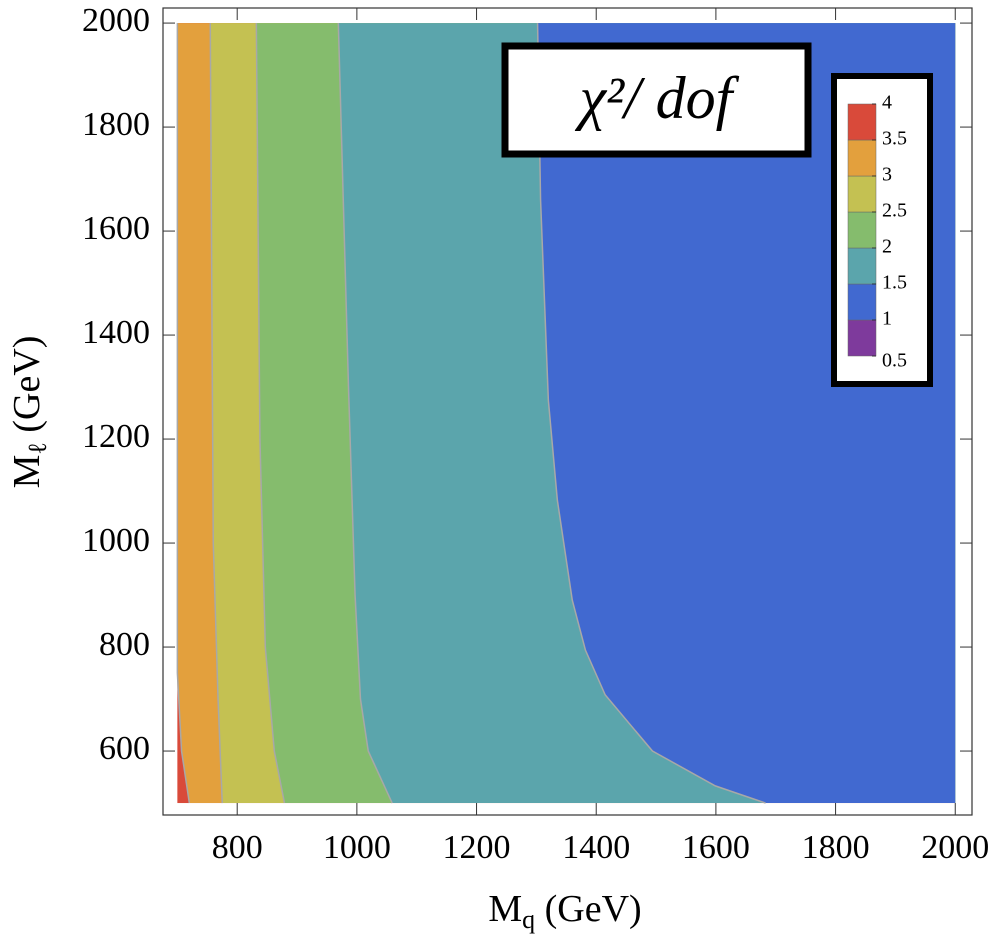 This screenshot has height=944, width=1000. What do you see at coordinates (477, 847) in the screenshot?
I see `x-tick-label: 1200` at bounding box center [477, 847].